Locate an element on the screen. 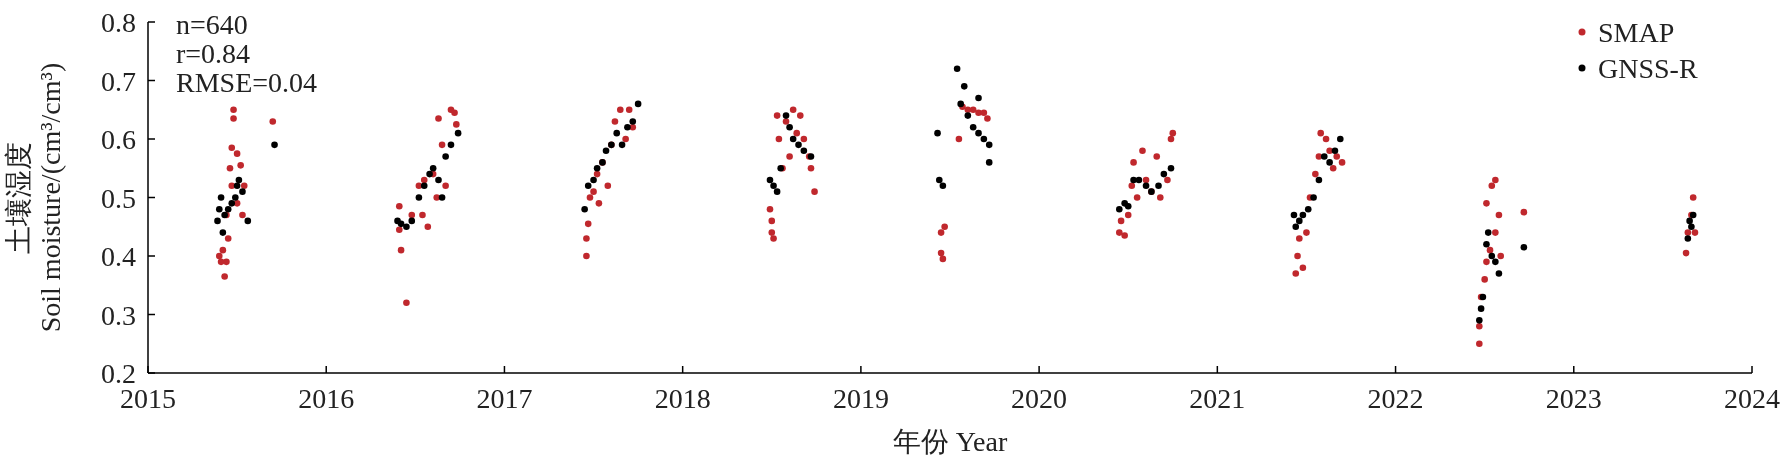 This screenshot has height=463, width=1782. y-axis-title: 土壤湿度 Soil moisture/(cm³/cm³) is located at coordinates (34, 197).